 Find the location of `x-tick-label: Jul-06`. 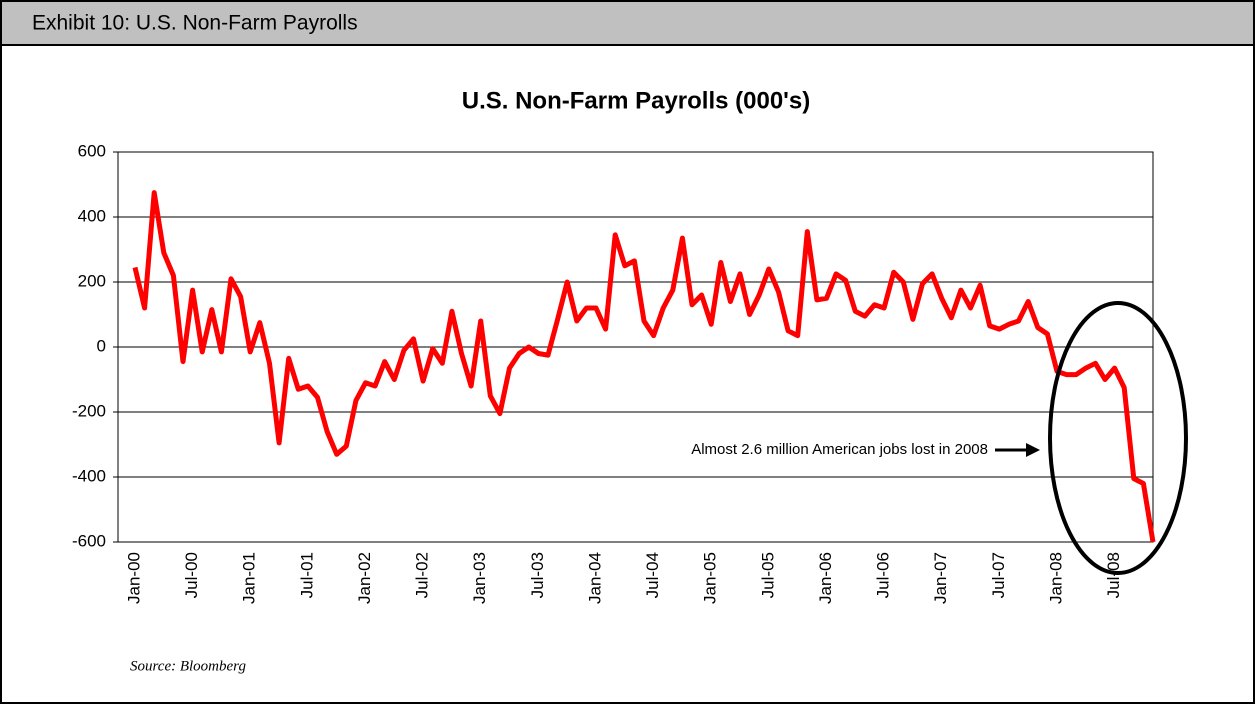

x-tick-label: Jul-06 is located at coordinates (883, 575).